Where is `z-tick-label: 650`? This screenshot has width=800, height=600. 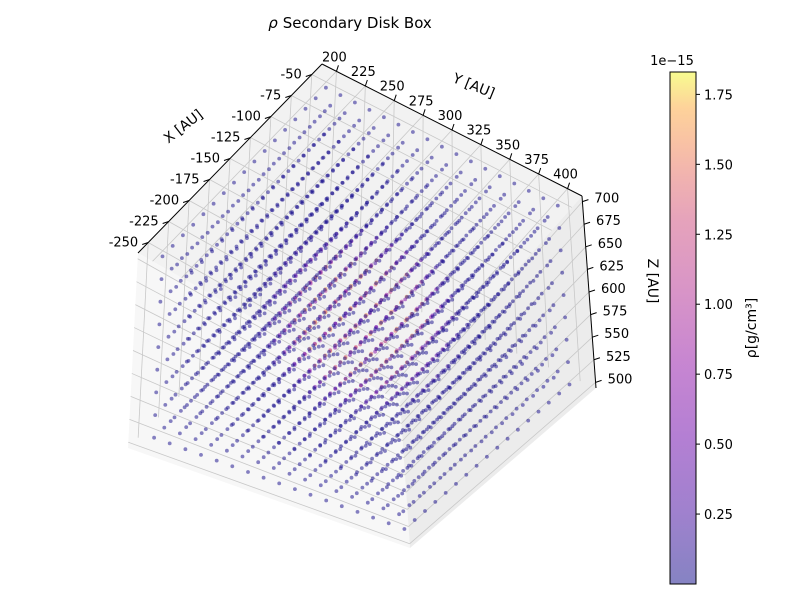
z-tick-label: 650 is located at coordinates (610, 244).